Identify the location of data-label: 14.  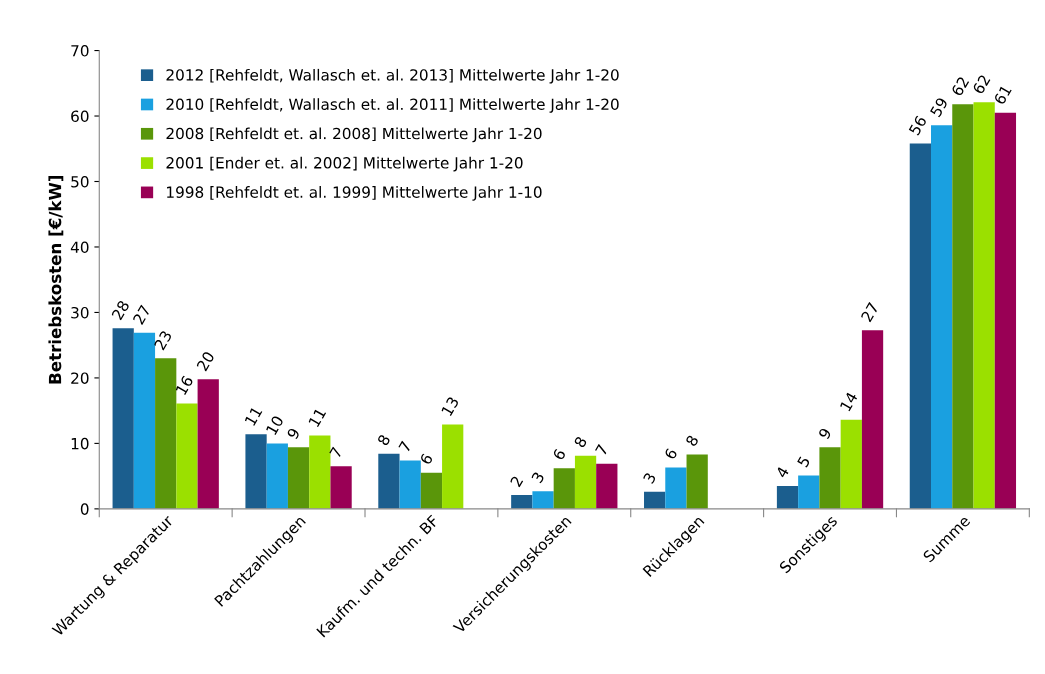
(848, 401).